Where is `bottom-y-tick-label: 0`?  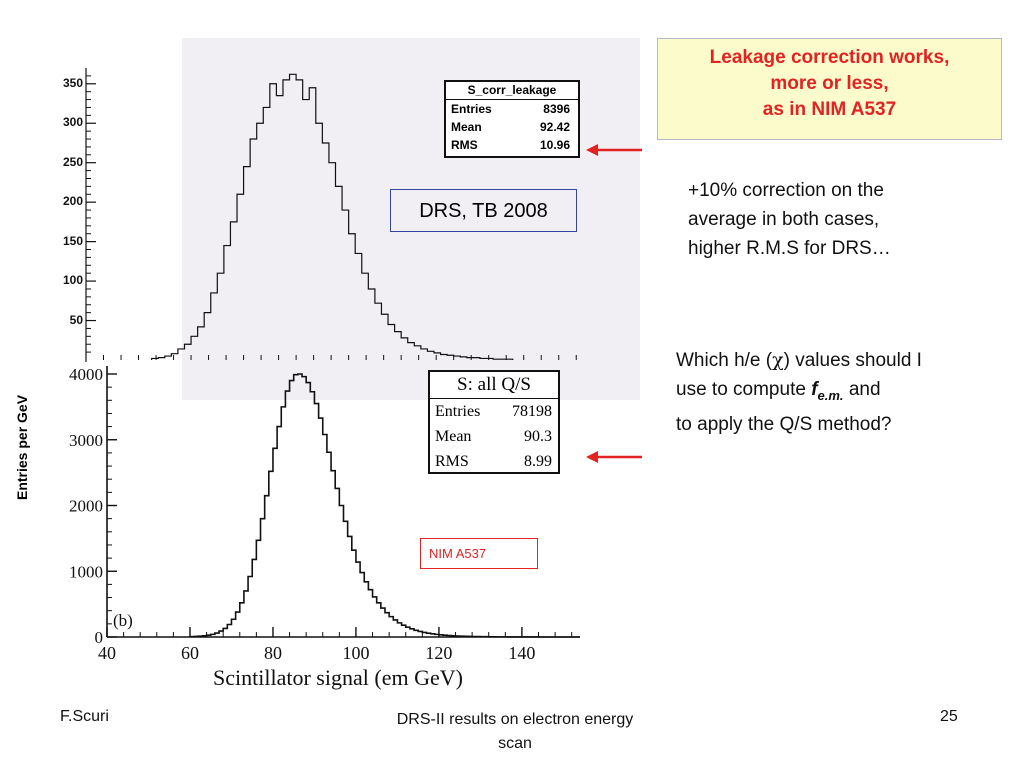 bottom-y-tick-label: 0 is located at coordinates (99, 637).